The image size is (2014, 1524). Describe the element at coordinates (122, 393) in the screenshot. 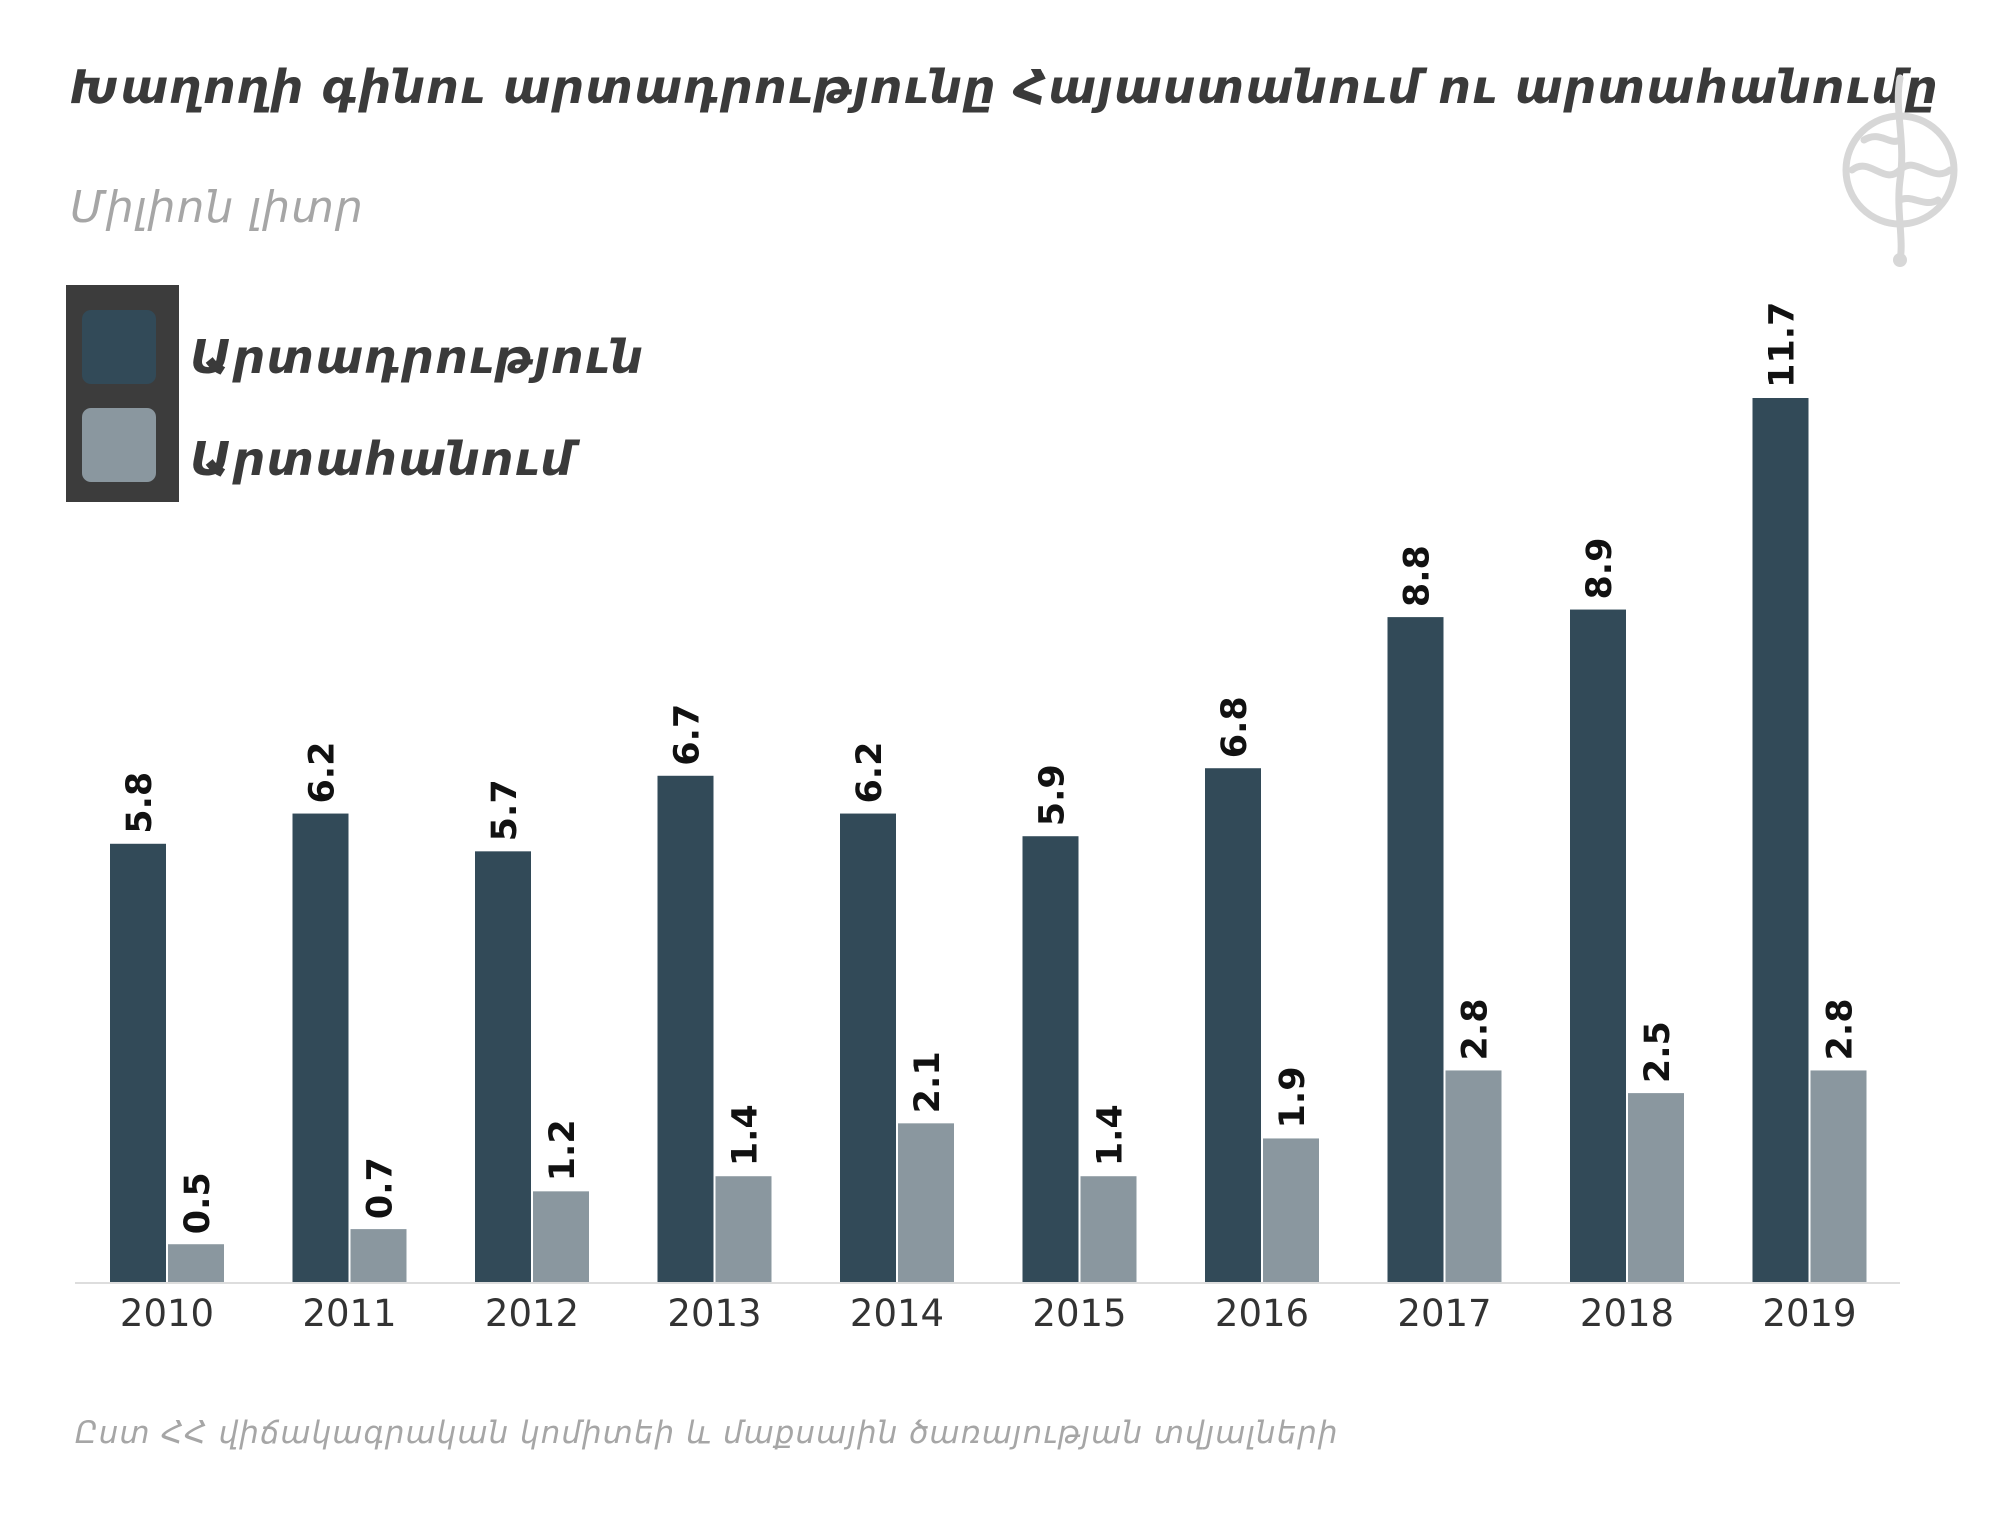

I see `legend` at that location.